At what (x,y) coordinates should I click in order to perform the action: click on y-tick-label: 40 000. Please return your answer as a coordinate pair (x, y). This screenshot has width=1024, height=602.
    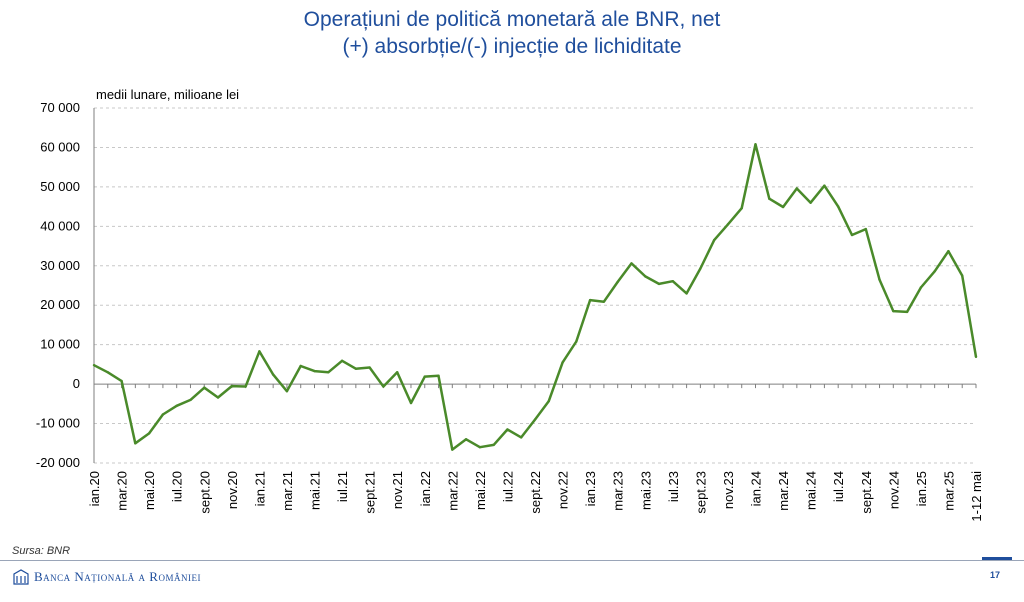
    Looking at the image, I should click on (60, 225).